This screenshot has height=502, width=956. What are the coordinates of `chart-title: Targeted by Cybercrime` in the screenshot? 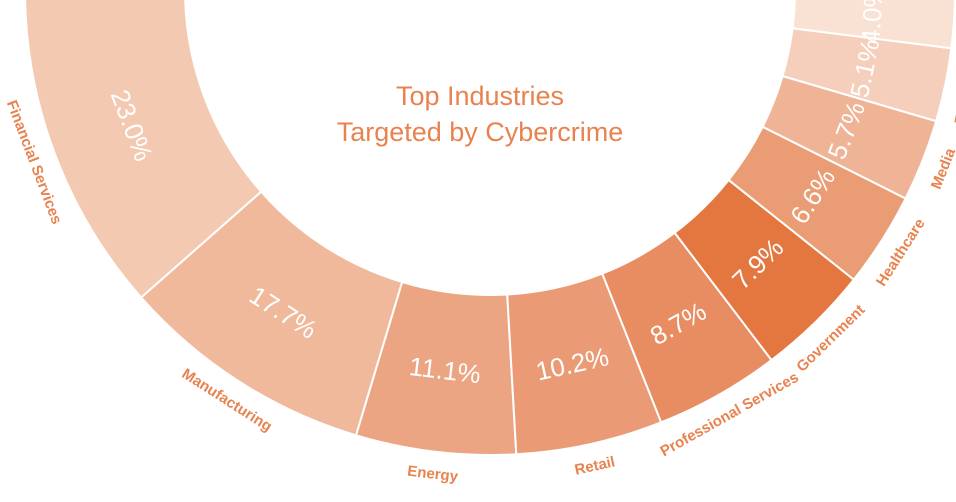 It's located at (480, 132).